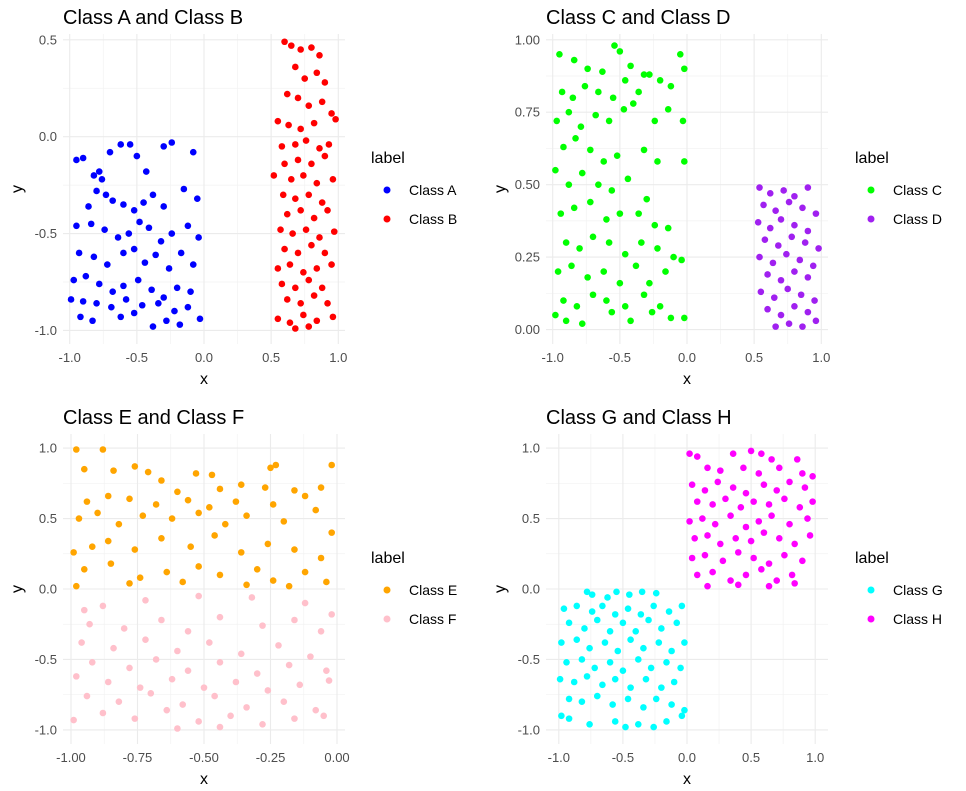  I want to click on series-class-a, so click(135, 234).